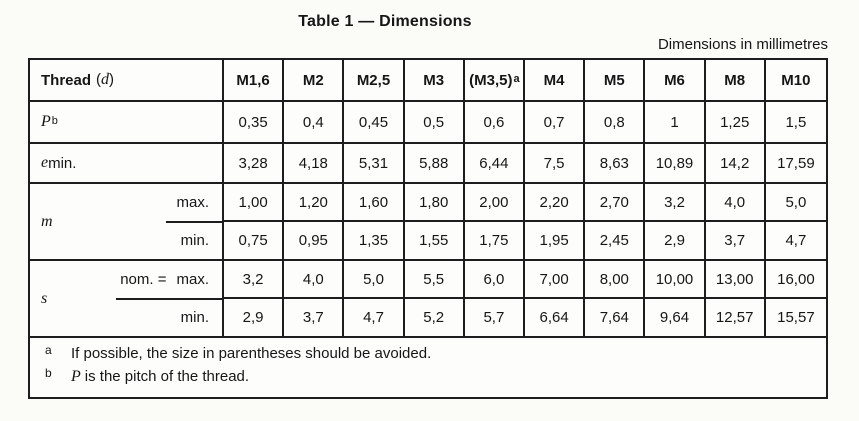  What do you see at coordinates (555, 81) in the screenshot?
I see `col-header-m4: M4` at bounding box center [555, 81].